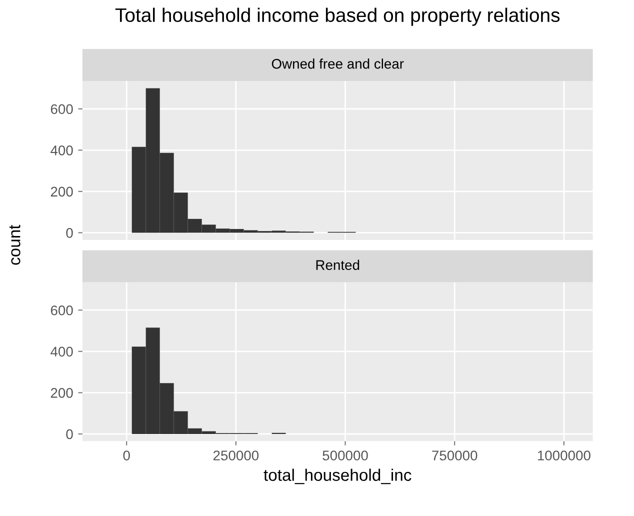 The height and width of the screenshot is (516, 634). What do you see at coordinates (455, 455) in the screenshot?
I see `x-tick-label: 750000` at bounding box center [455, 455].